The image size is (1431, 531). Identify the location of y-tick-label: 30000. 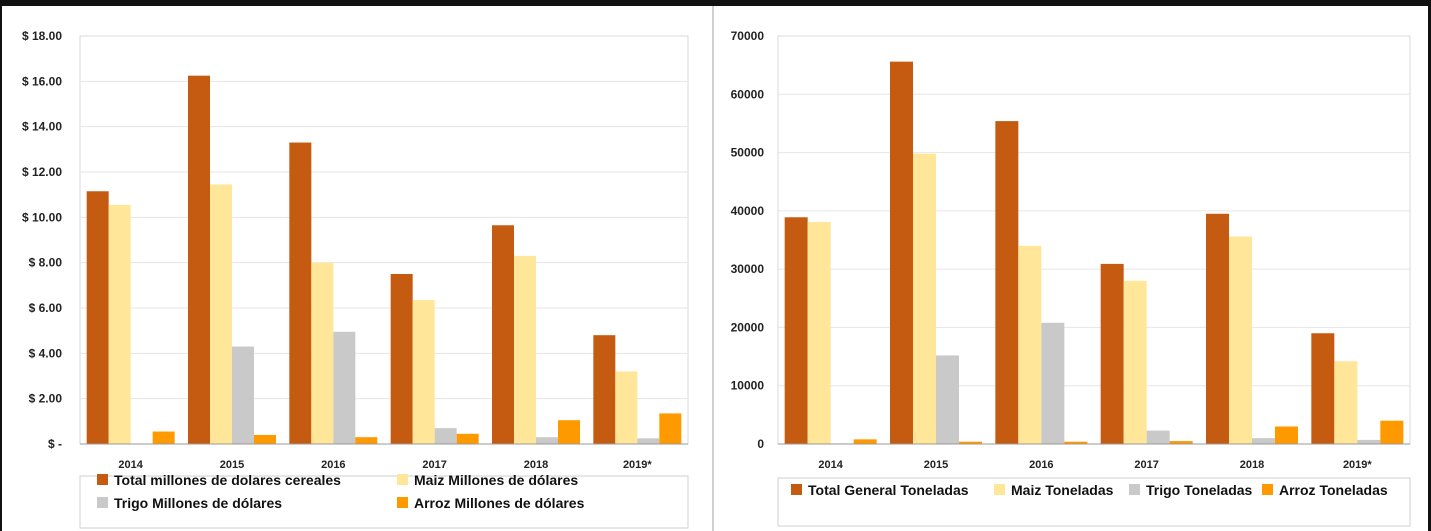
(748, 269).